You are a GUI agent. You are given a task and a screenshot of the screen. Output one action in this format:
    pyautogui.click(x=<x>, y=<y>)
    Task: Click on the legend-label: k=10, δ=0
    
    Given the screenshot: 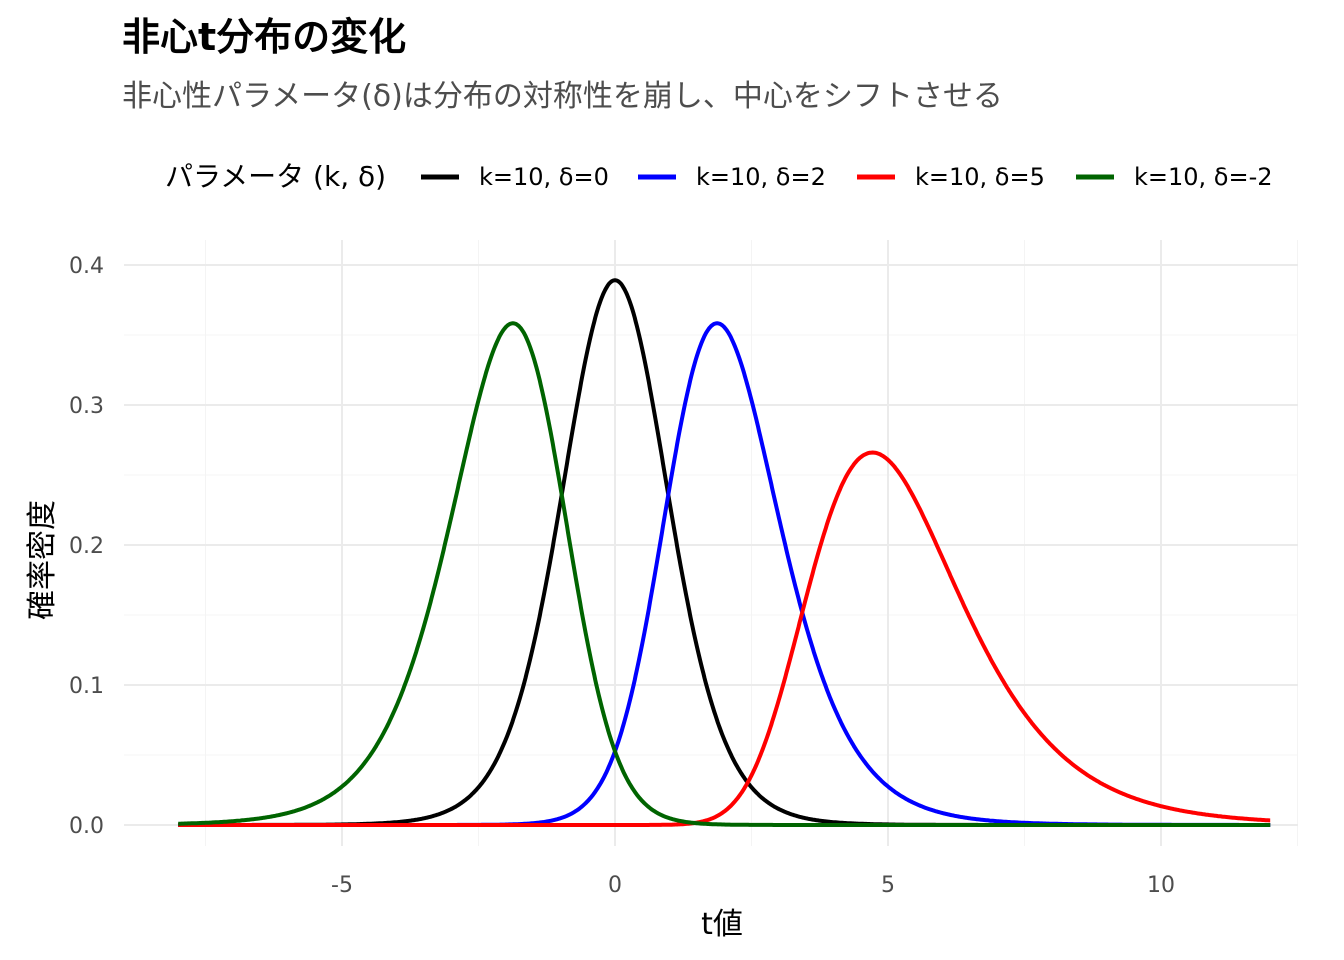 What is the action you would take?
    pyautogui.click(x=544, y=177)
    